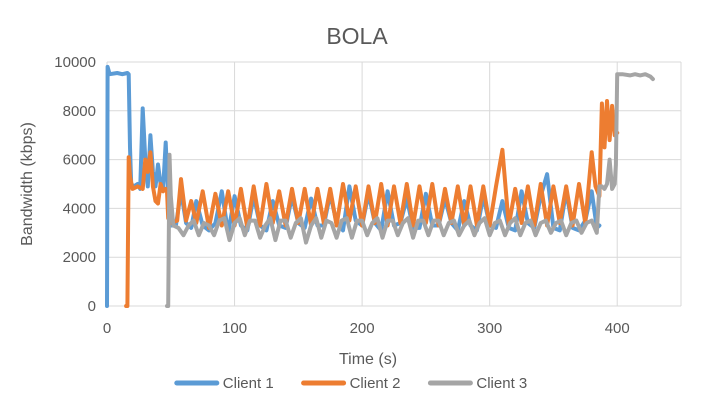 Image resolution: width=714 pixels, height=415 pixels. I want to click on legend-label: Client 3, so click(501, 383).